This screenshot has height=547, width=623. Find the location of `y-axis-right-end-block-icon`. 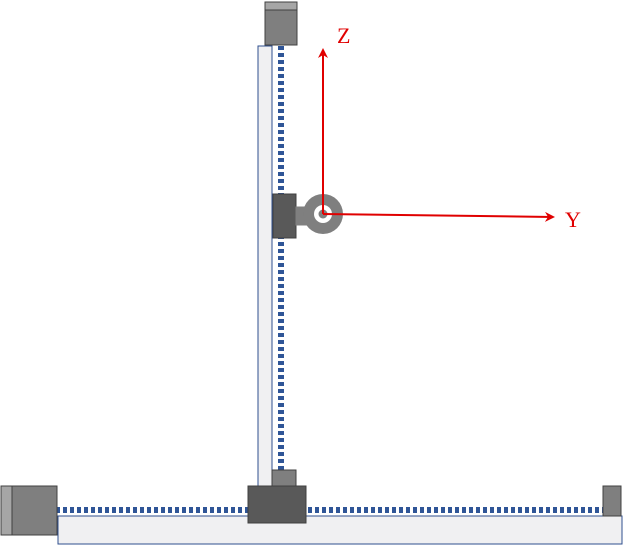

y-axis-right-end-block-icon is located at coordinates (612, 501).